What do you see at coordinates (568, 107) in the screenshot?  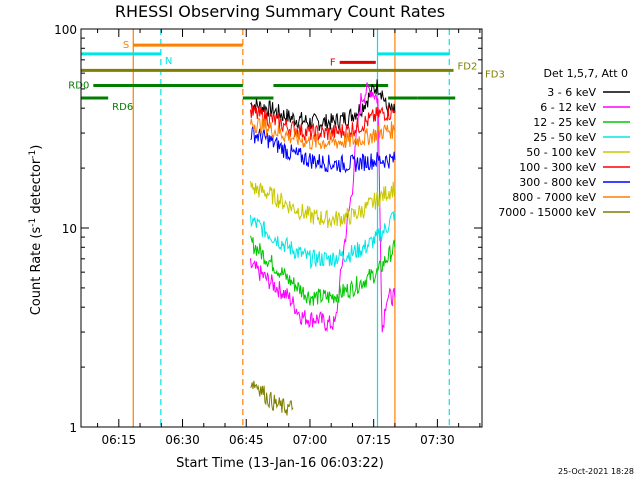 I see `legend-label: 6 - 12 keV` at bounding box center [568, 107].